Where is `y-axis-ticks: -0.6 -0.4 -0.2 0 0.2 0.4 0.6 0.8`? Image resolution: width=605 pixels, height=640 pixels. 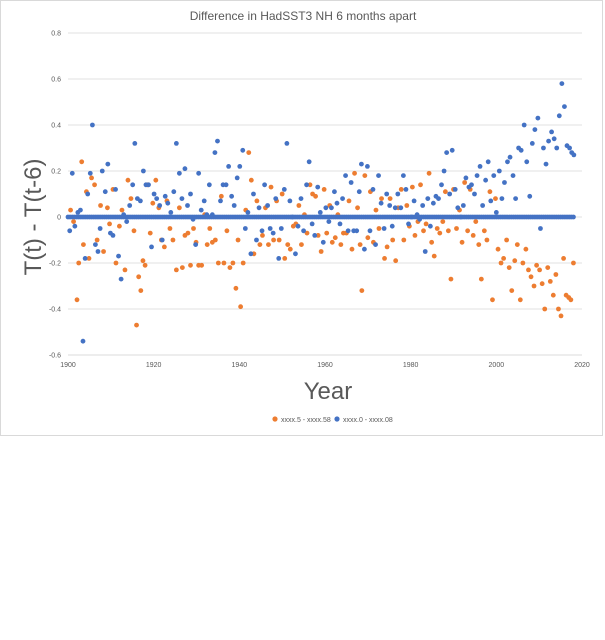
y-axis-ticks: -0.6 -0.4 -0.2 0 0.2 0.4 0.6 0.8 is located at coordinates (55, 195).